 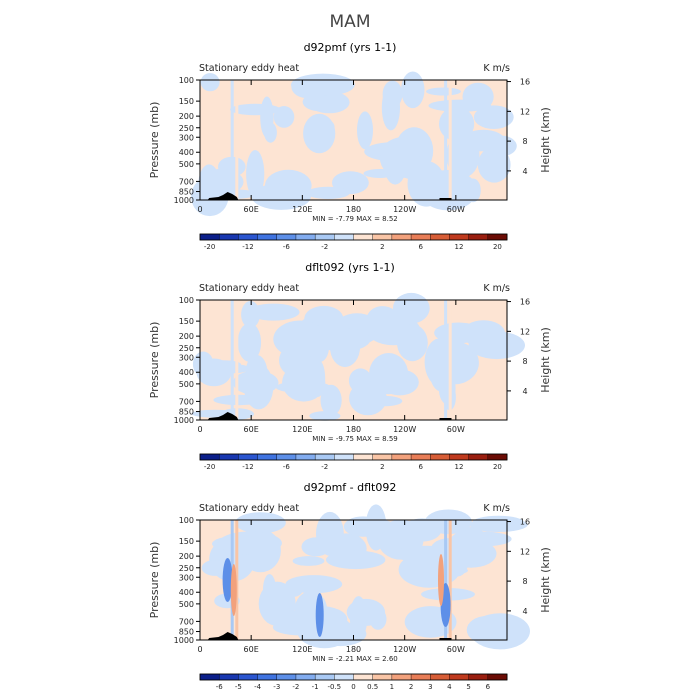 What do you see at coordinates (186, 321) in the screenshot?
I see `y-tick-label: 150` at bounding box center [186, 321].